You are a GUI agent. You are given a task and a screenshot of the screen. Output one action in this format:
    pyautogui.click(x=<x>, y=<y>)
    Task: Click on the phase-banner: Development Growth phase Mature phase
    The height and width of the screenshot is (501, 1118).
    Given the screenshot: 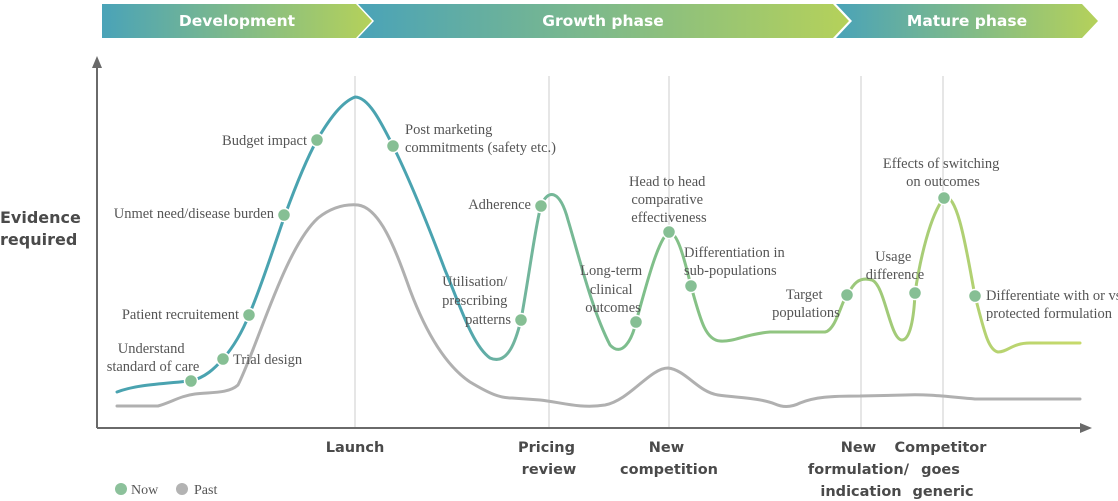 What is the action you would take?
    pyautogui.click(x=600, y=21)
    